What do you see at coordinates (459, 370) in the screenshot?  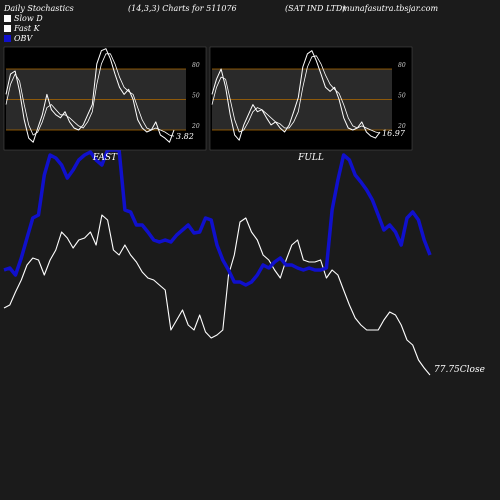 I see `close-label: 77.75Close` at bounding box center [459, 370].